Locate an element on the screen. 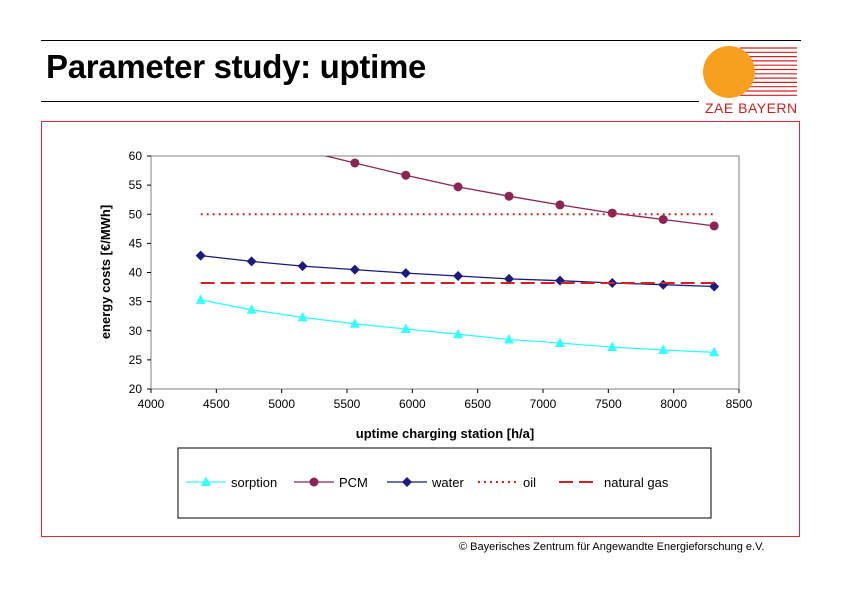 The height and width of the screenshot is (595, 842). x-tick-label: 4500 is located at coordinates (216, 404).